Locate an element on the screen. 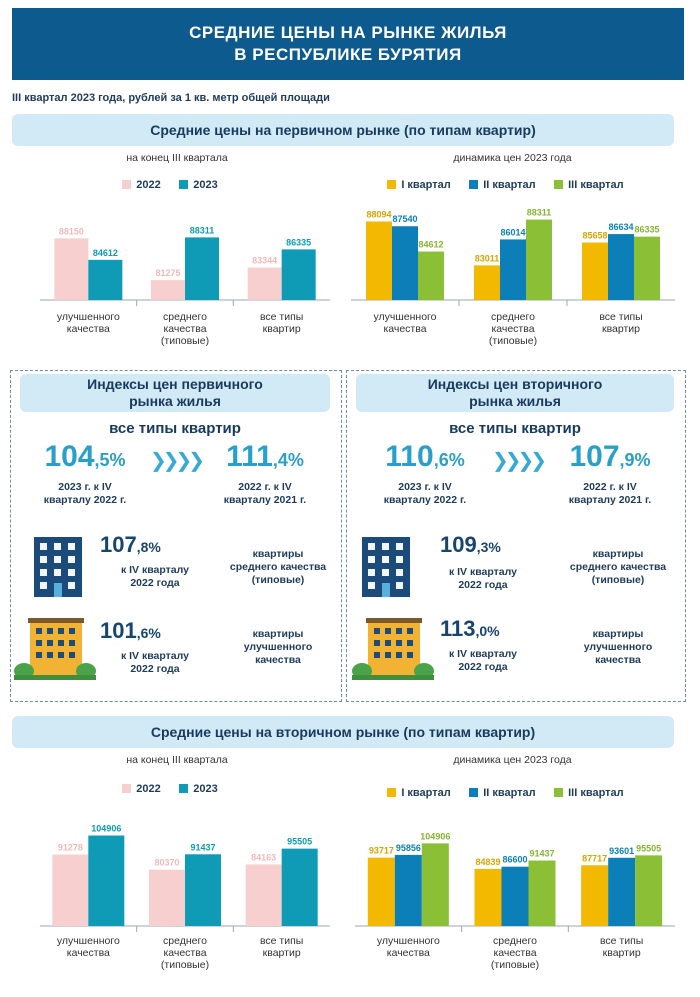 This screenshot has width=700, height=997. index-value: 109,3% is located at coordinates (470, 544).